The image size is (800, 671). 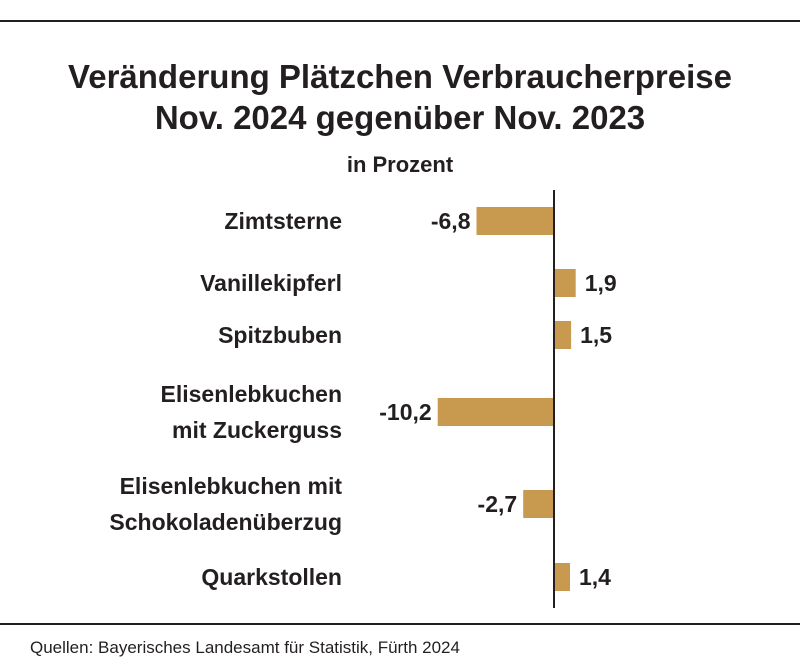 I want to click on data-label: 1,9, so click(x=601, y=283).